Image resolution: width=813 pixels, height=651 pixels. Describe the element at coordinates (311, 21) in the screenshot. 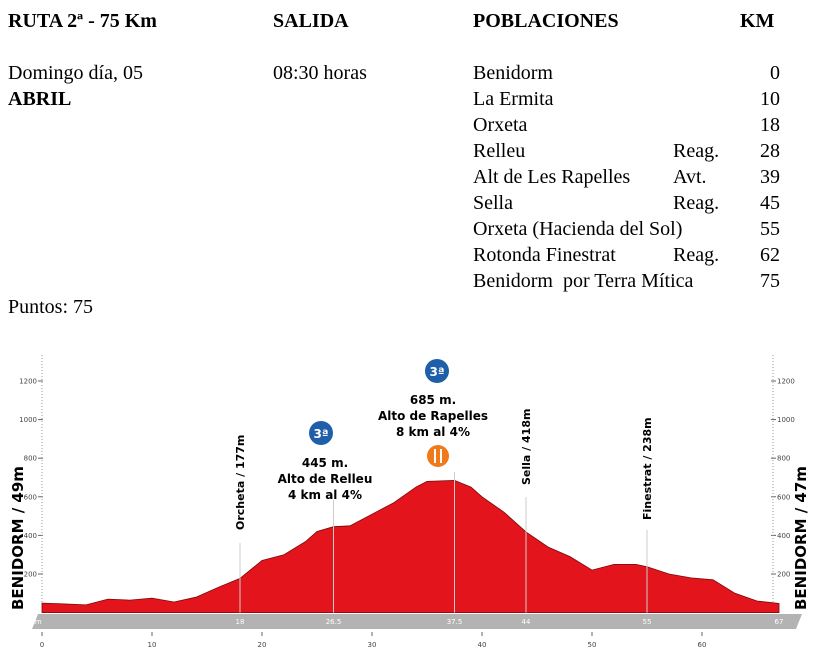

I see `col-header: SALIDA` at that location.